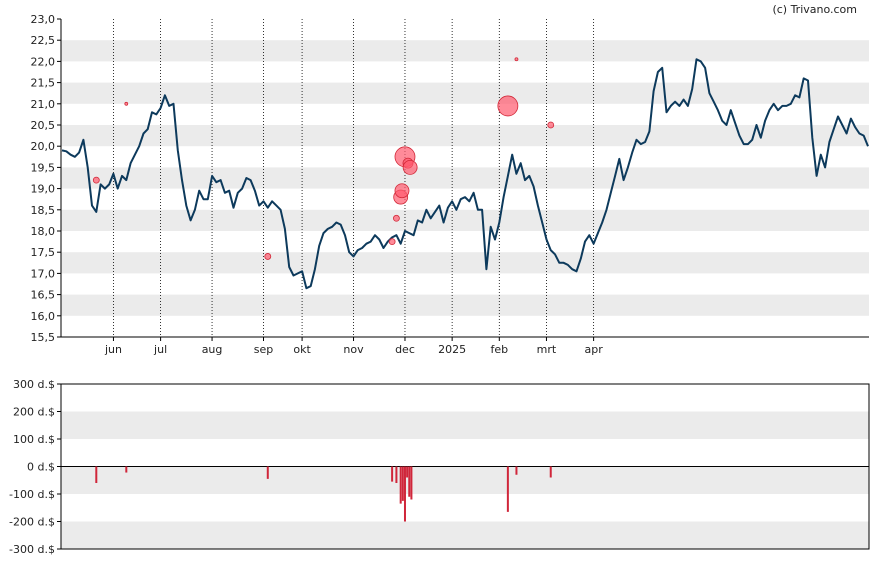 The image size is (888, 565). What do you see at coordinates (43, 252) in the screenshot?
I see `y-tick-label: 17,5` at bounding box center [43, 252].